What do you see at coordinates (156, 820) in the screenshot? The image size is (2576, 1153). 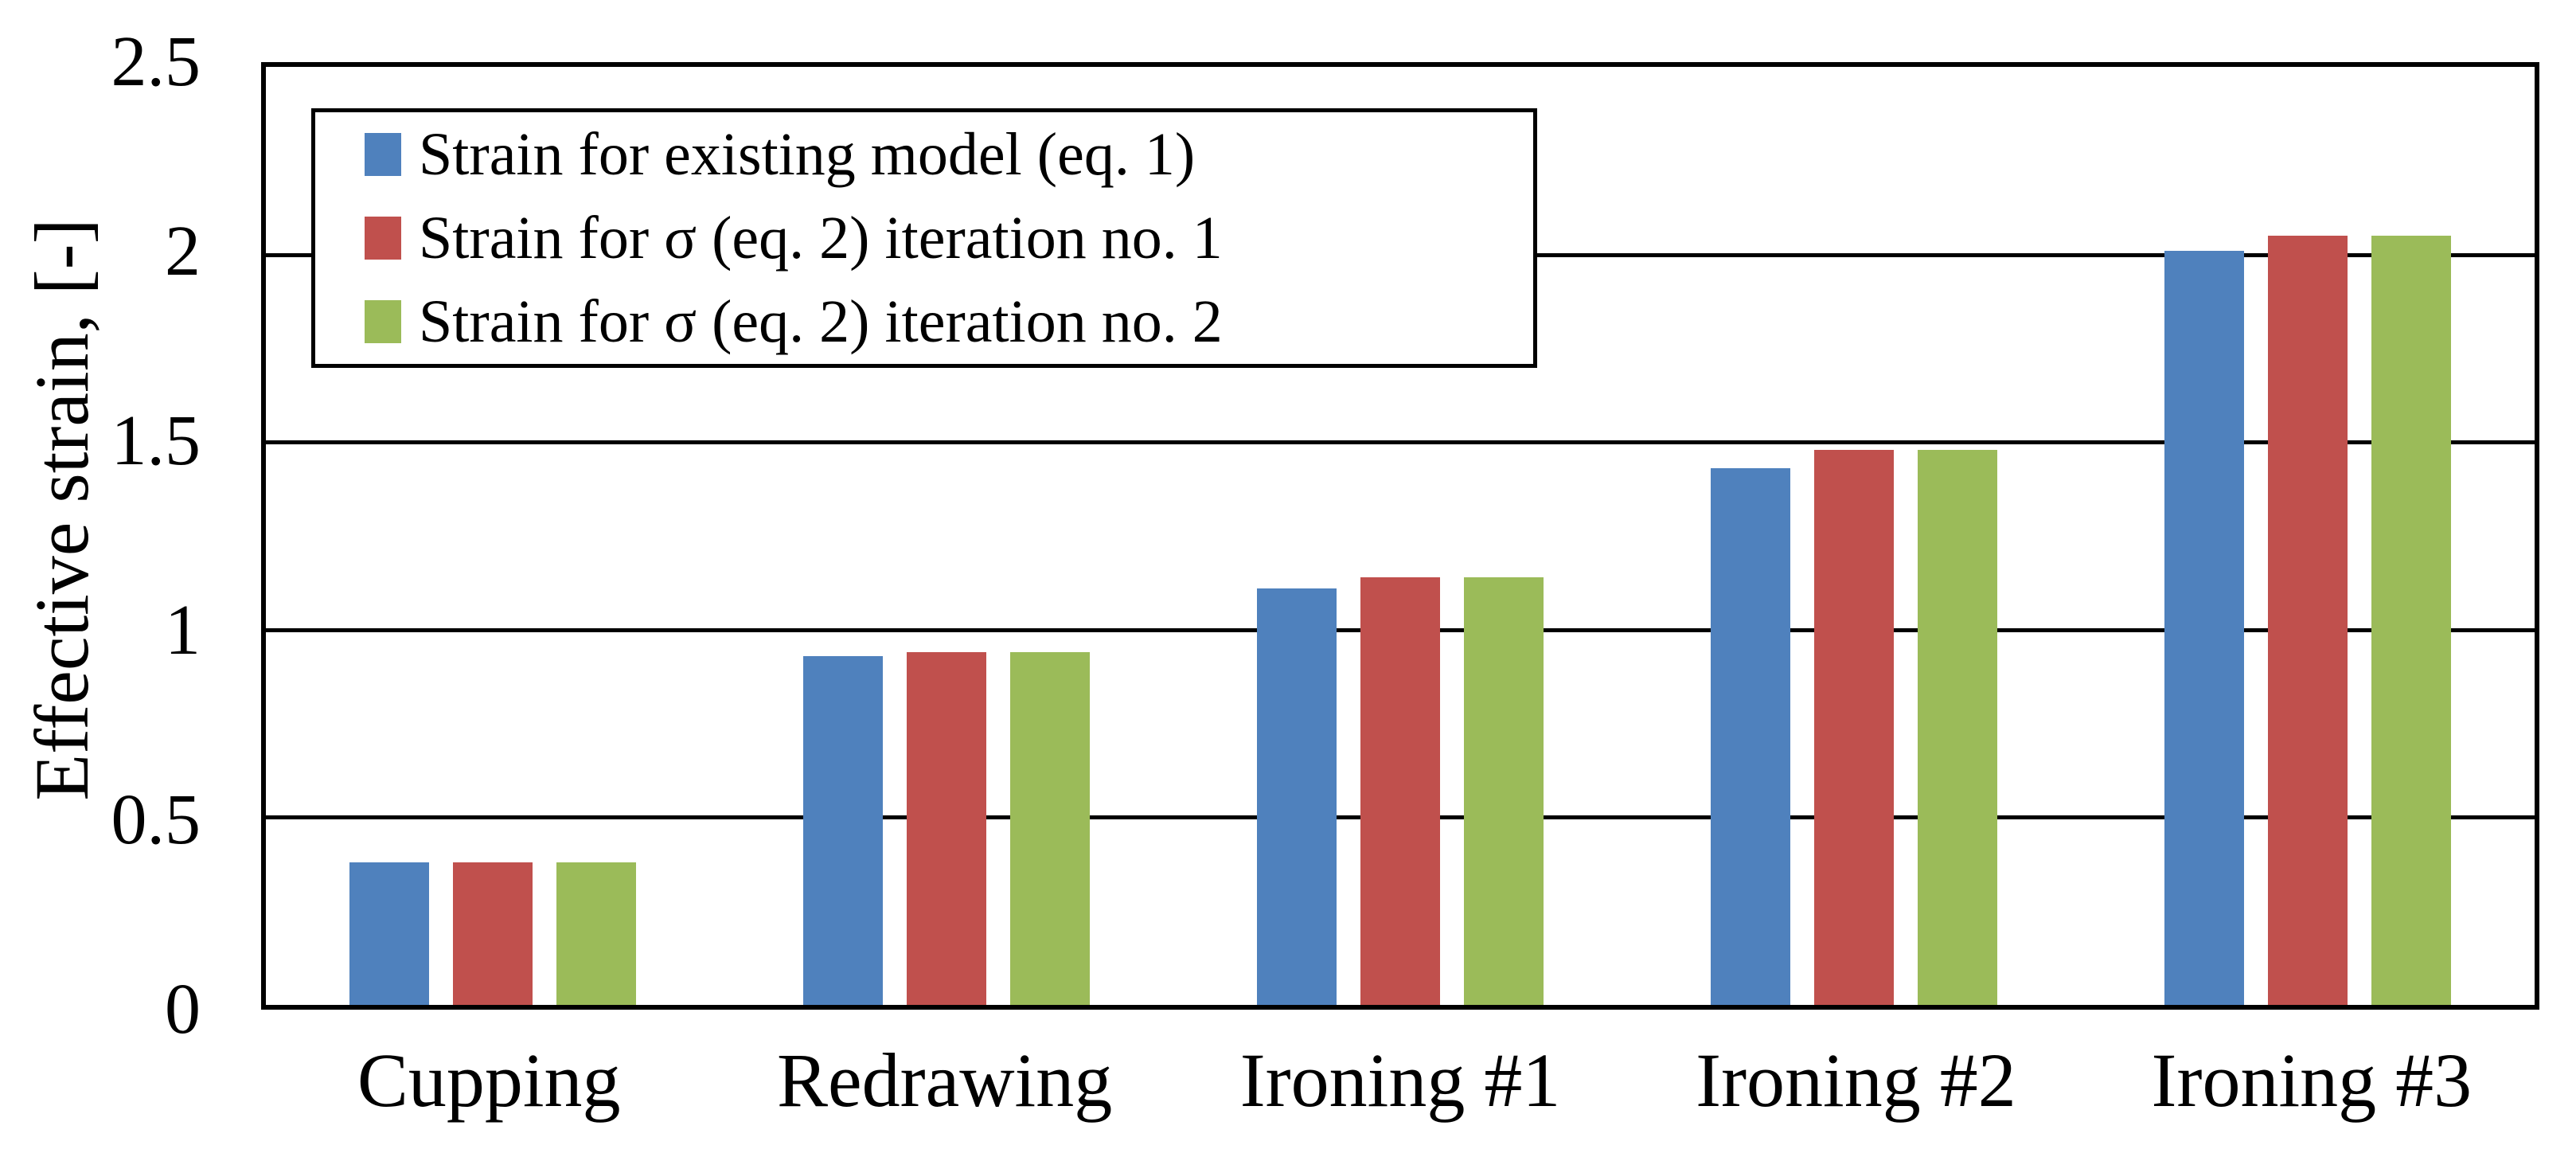 I see `y-tick-label: 0.5` at bounding box center [156, 820].